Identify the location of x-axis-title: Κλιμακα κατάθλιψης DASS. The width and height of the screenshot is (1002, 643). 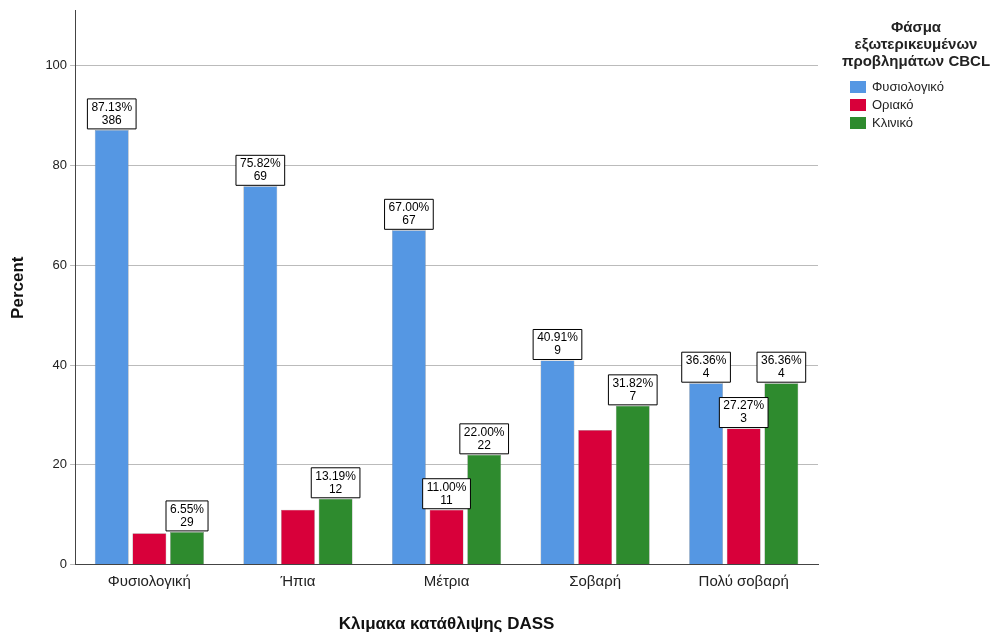
(446, 624).